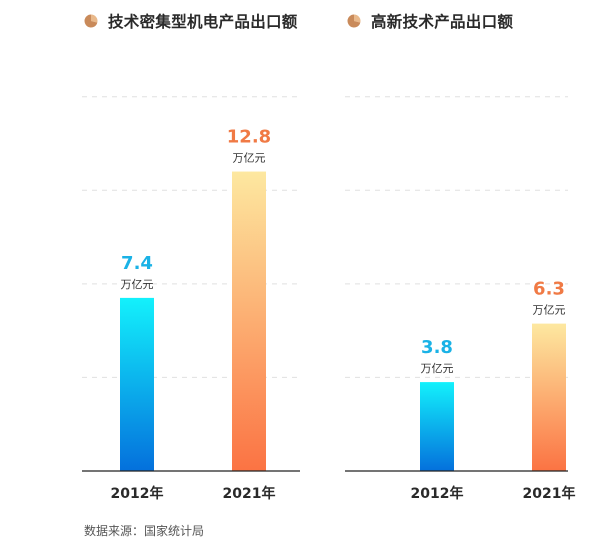 The height and width of the screenshot is (553, 600). I want to click on value-label: 12.8, so click(249, 137).